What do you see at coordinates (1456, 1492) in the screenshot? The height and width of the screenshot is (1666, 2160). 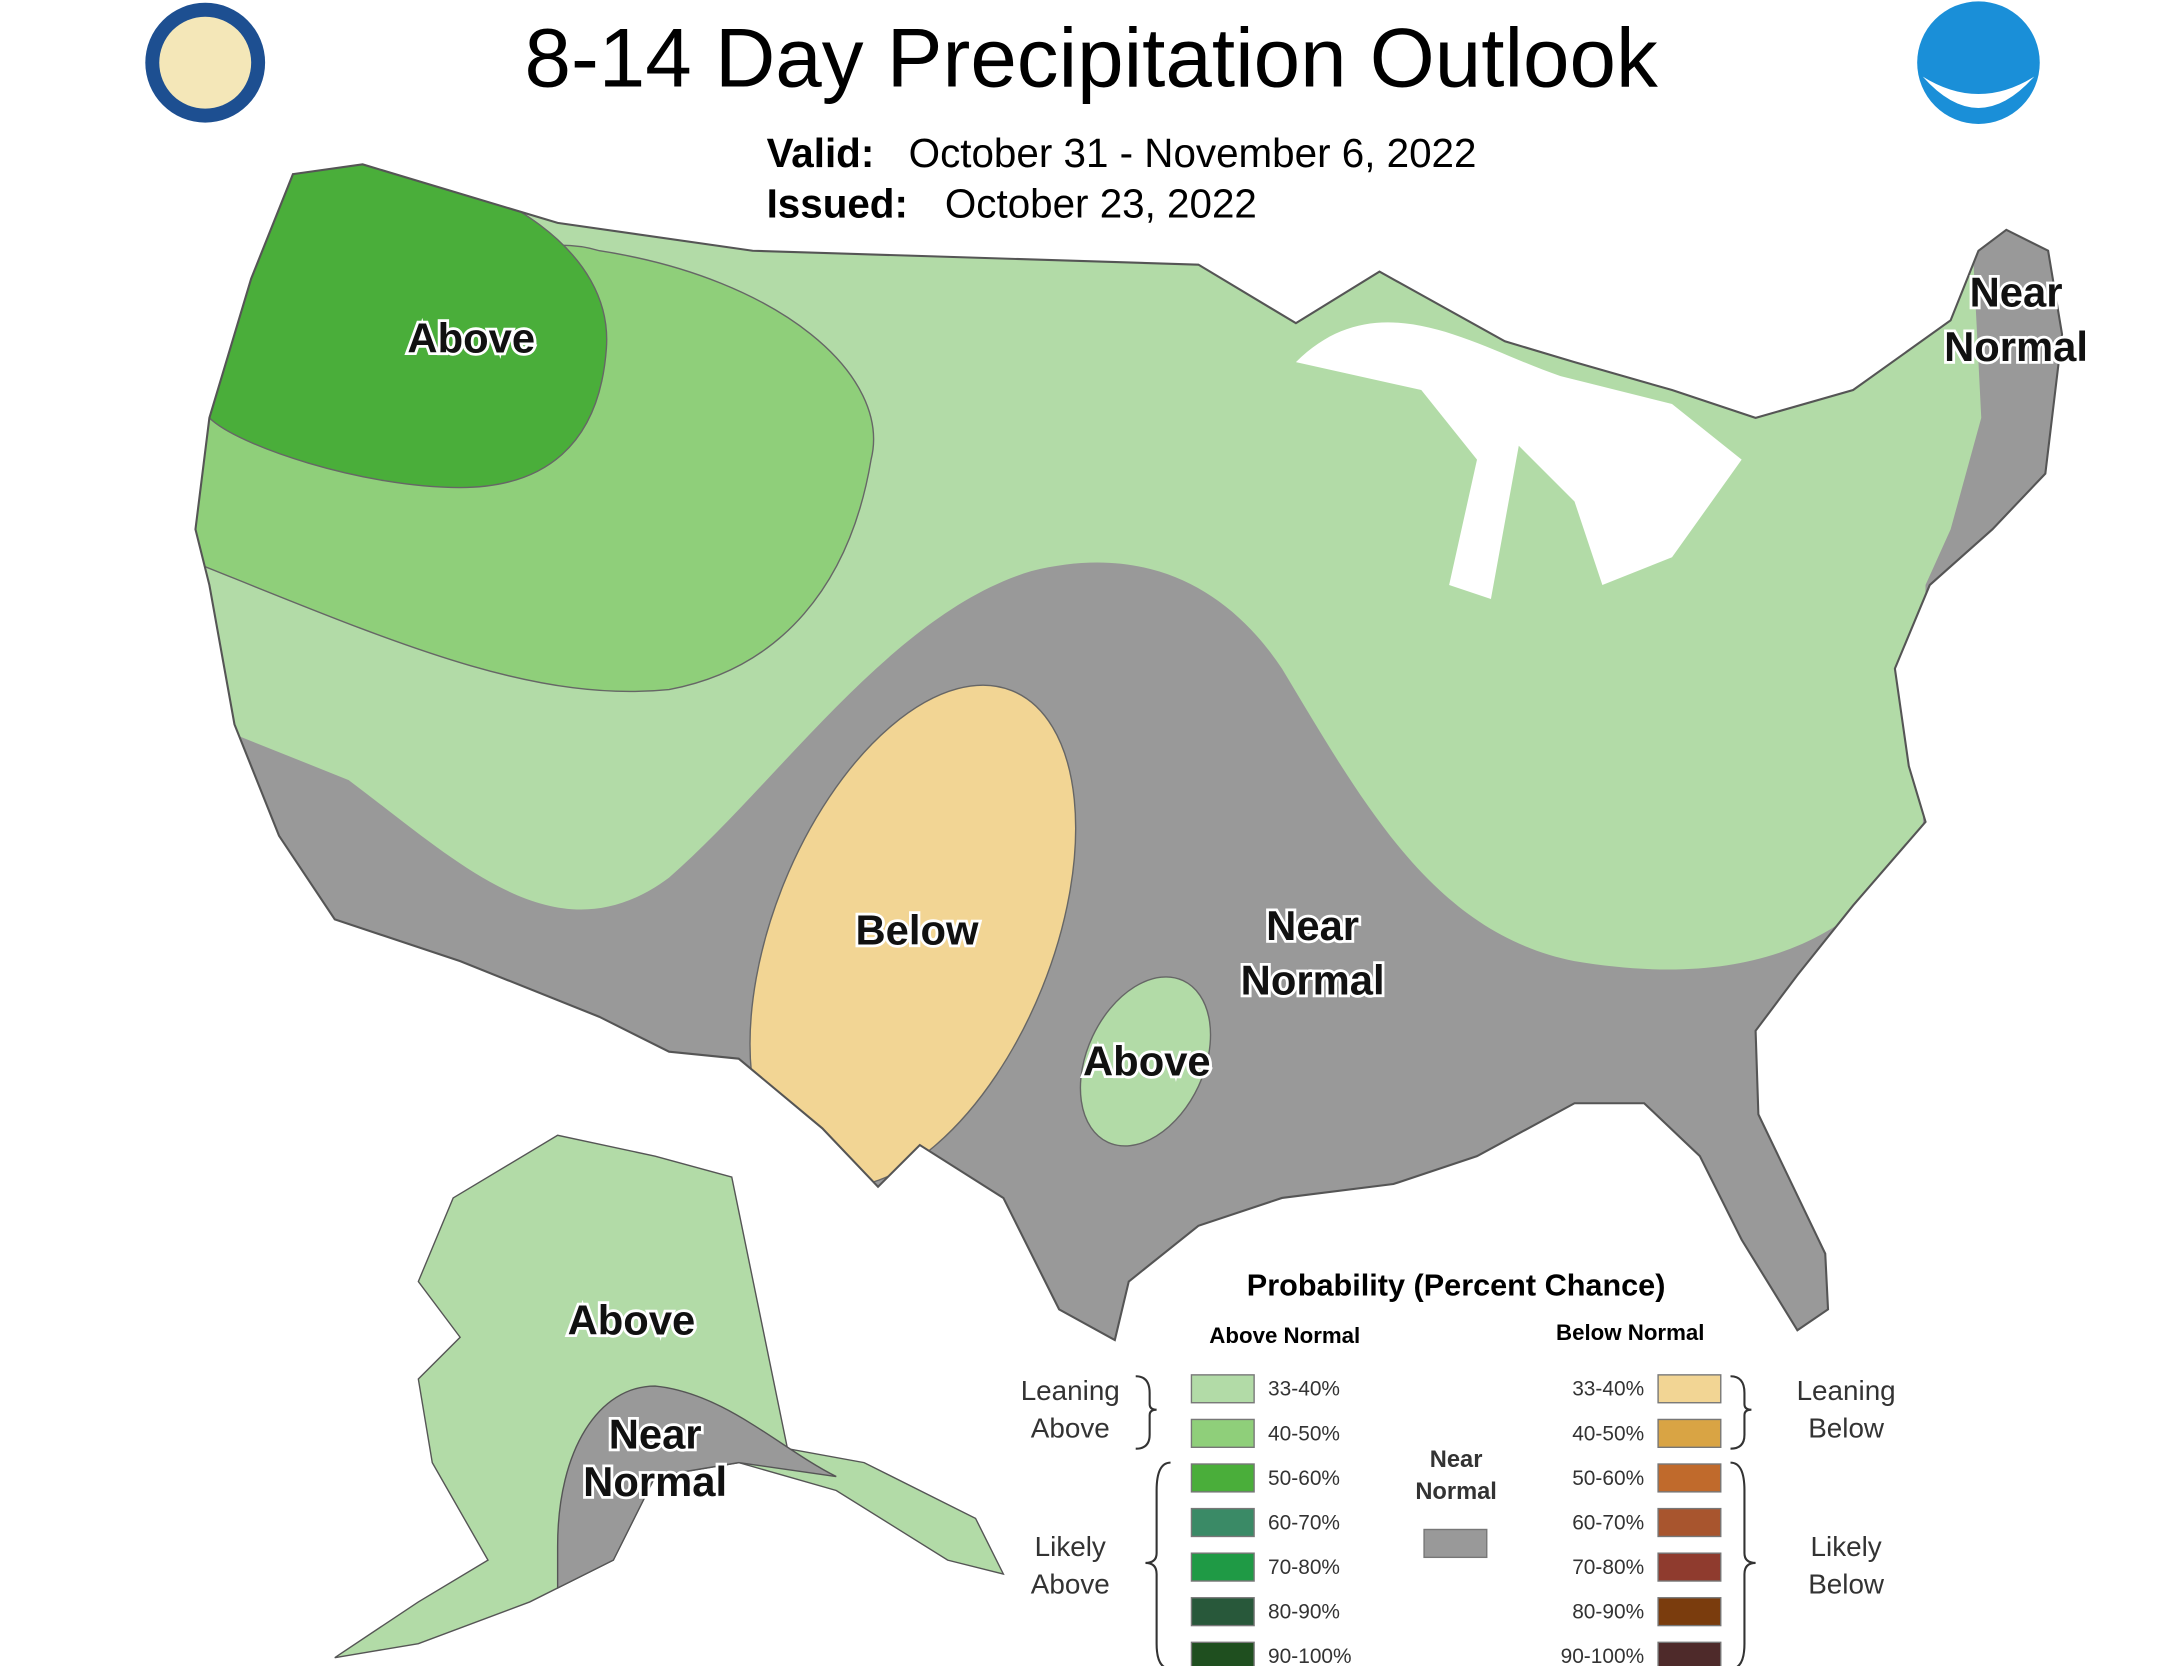 I see `legend-near-normal: Normal` at bounding box center [1456, 1492].